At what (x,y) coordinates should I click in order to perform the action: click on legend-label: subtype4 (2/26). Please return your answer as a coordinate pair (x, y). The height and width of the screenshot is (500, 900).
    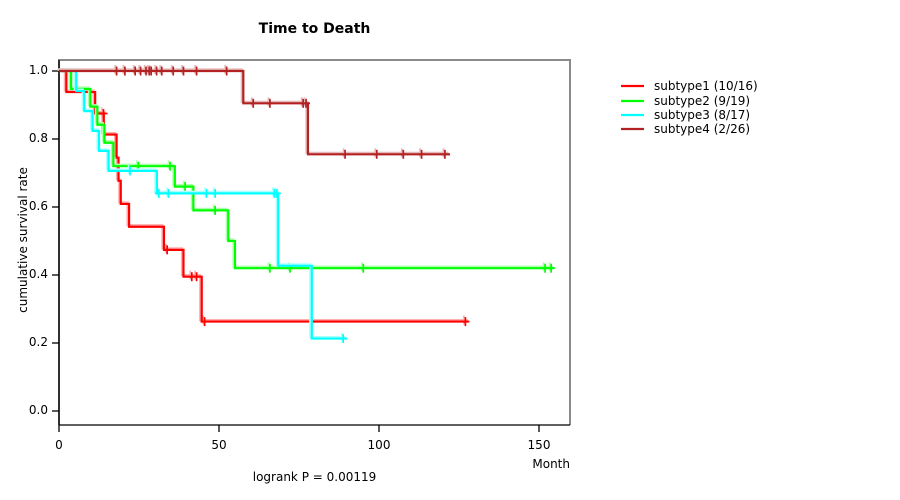
    Looking at the image, I should click on (702, 129).